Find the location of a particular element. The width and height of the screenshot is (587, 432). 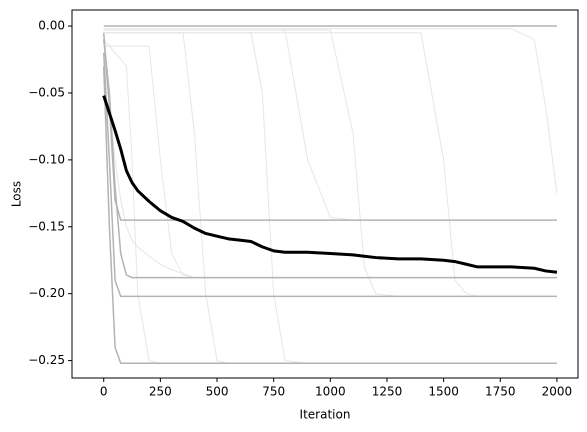

y-tick-label: −0.10 is located at coordinates (46, 159).